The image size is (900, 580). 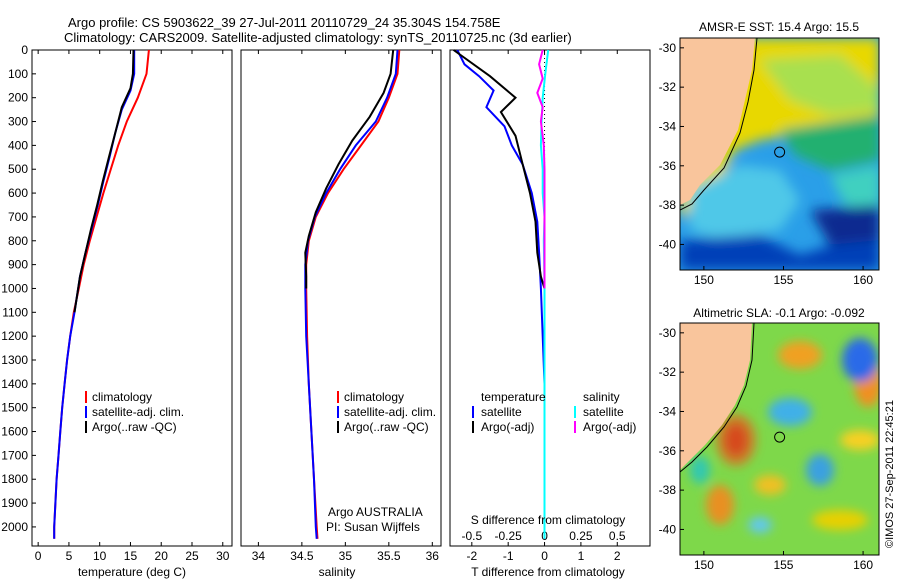 What do you see at coordinates (100, 556) in the screenshot?
I see `x-tick-label: 10` at bounding box center [100, 556].